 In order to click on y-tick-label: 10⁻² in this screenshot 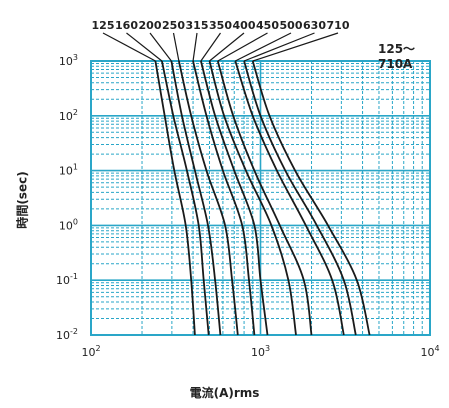, I will do `click(67, 334)`.